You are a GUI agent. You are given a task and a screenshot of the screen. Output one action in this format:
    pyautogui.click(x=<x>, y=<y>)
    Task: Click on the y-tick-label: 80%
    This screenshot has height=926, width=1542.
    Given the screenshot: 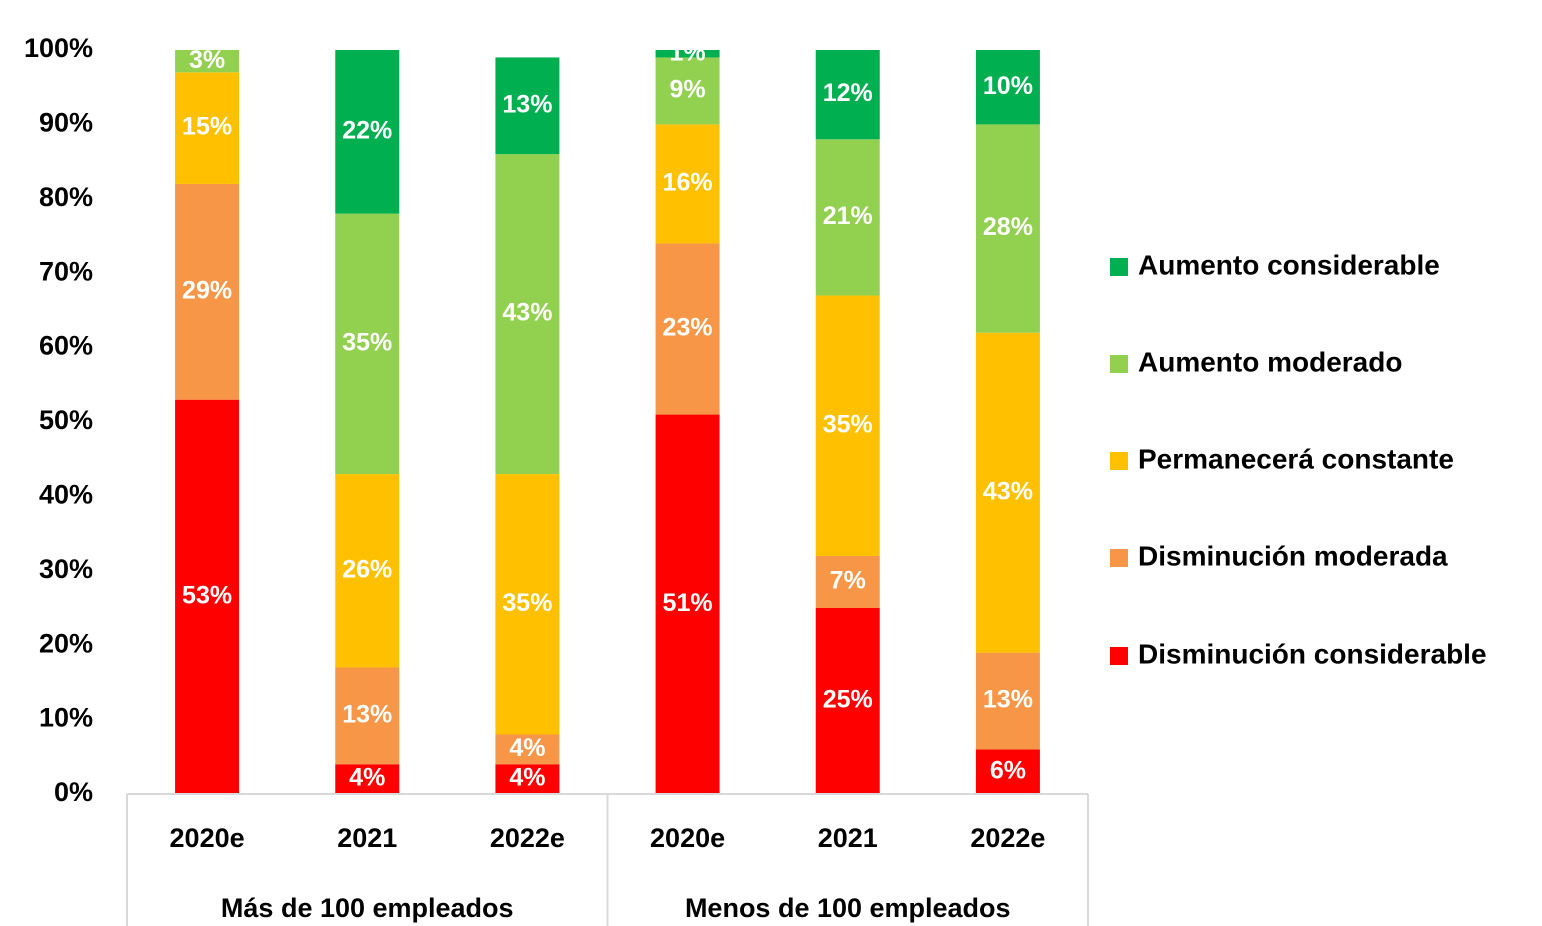 What is the action you would take?
    pyautogui.click(x=66, y=197)
    